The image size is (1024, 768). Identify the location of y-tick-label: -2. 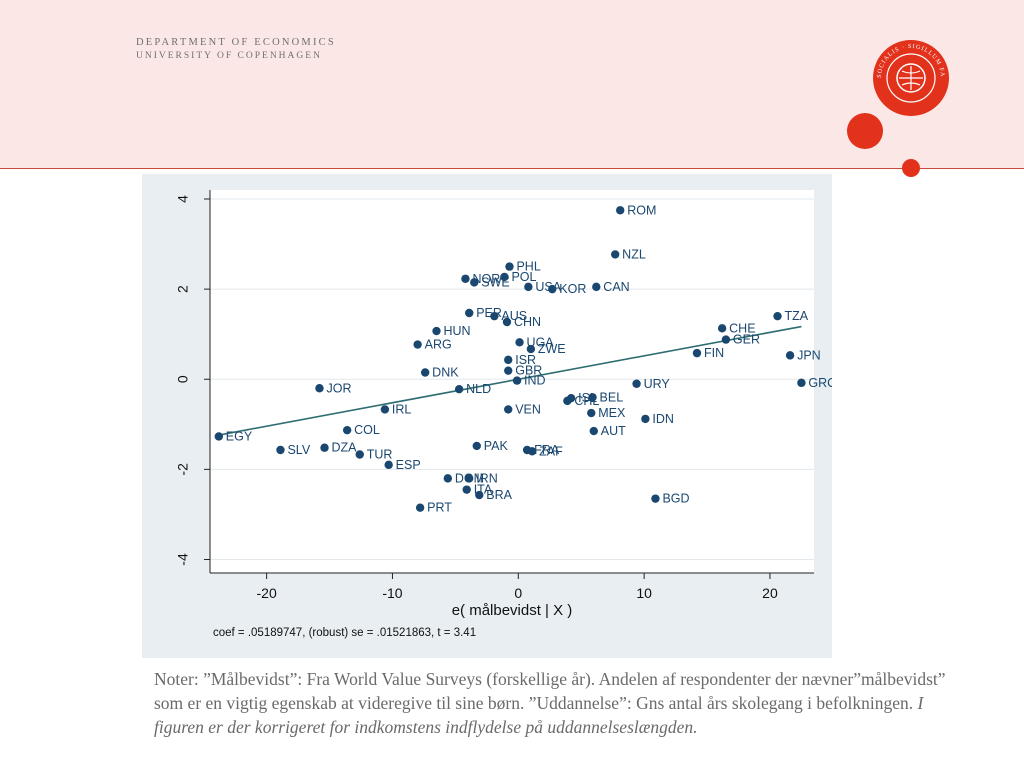
(183, 469).